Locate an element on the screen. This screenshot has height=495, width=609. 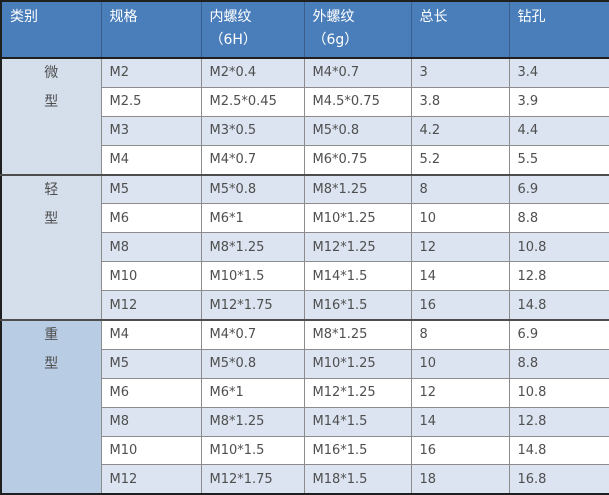
column-header-drill-hole: 钻孔 is located at coordinates (559, 30).